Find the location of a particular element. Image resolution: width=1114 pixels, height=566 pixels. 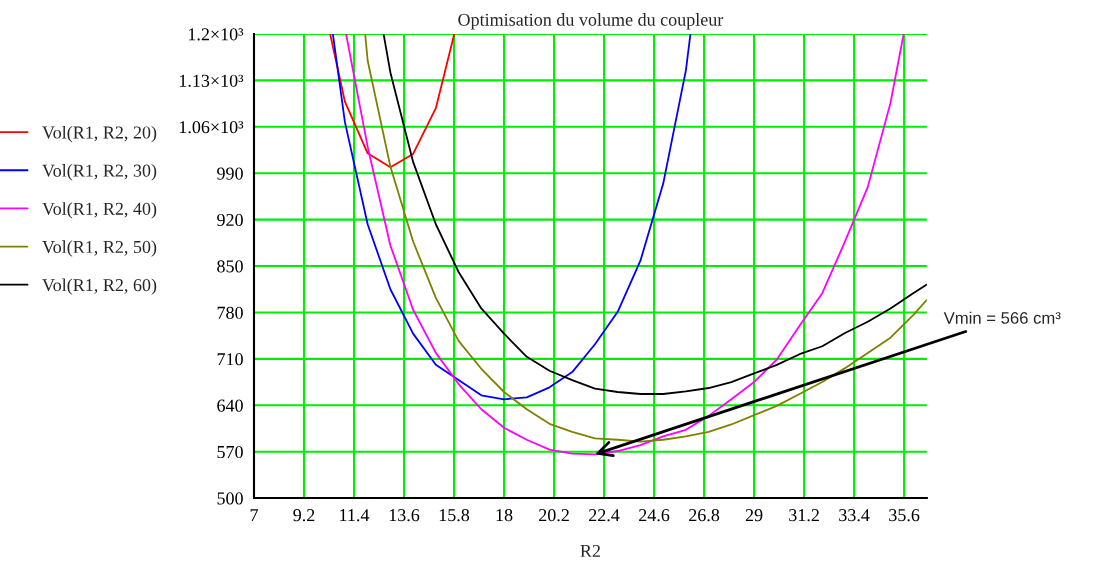

x-tick-label: 24.6 is located at coordinates (654, 515).